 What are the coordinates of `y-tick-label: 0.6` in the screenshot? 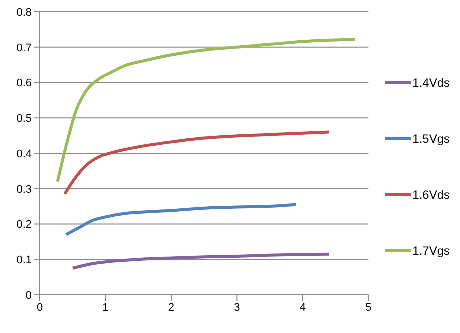 It's located at (24, 84).